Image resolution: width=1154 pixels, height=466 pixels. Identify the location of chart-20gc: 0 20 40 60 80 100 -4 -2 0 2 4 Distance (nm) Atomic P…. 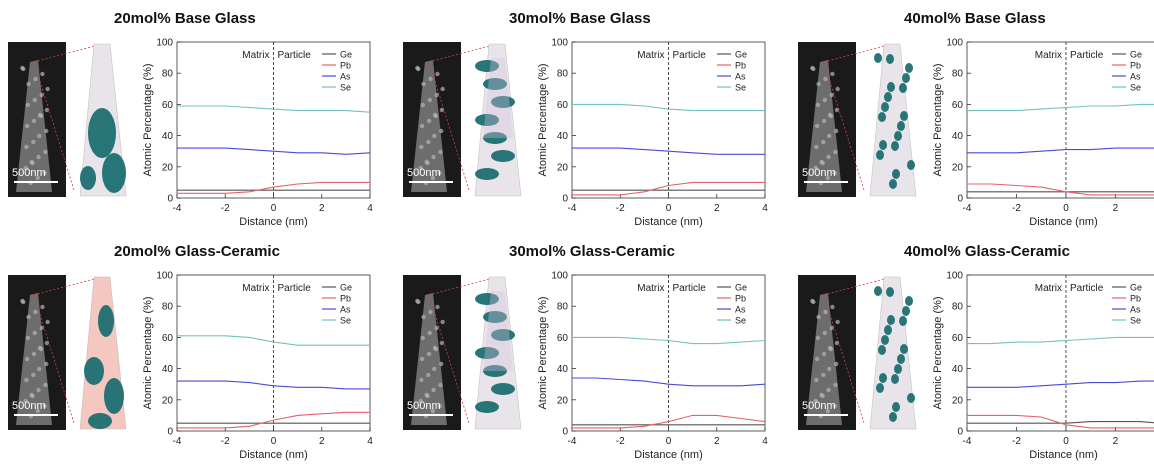
(257, 366).